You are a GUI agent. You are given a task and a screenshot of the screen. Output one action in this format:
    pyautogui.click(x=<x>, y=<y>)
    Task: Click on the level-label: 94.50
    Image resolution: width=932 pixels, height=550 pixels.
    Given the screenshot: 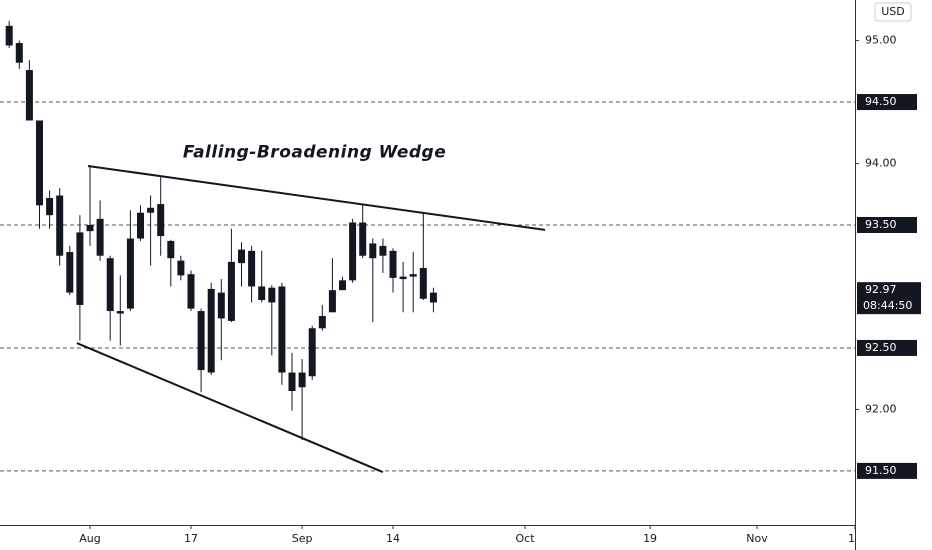 What is the action you would take?
    pyautogui.click(x=881, y=101)
    